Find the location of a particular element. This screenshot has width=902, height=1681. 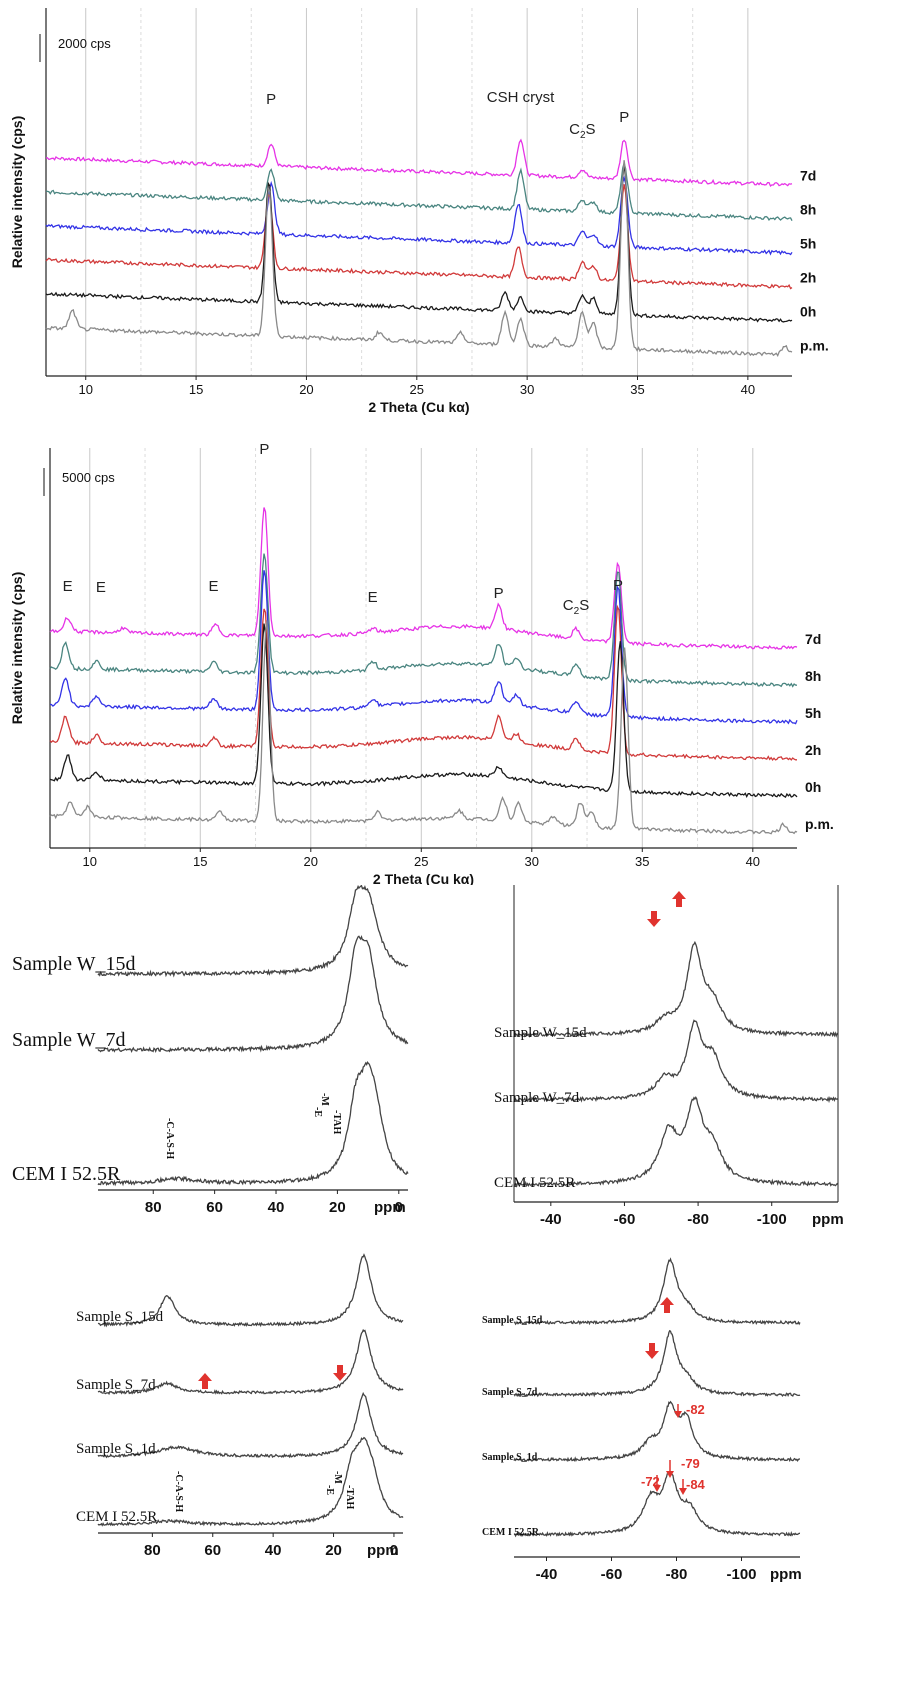

series-label: 7d is located at coordinates (808, 176).